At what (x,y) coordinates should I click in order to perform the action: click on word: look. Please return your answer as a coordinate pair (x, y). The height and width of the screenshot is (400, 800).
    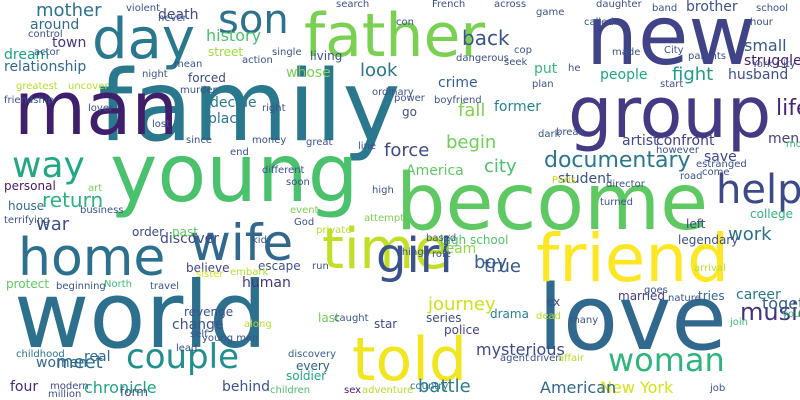
    Looking at the image, I should click on (379, 70).